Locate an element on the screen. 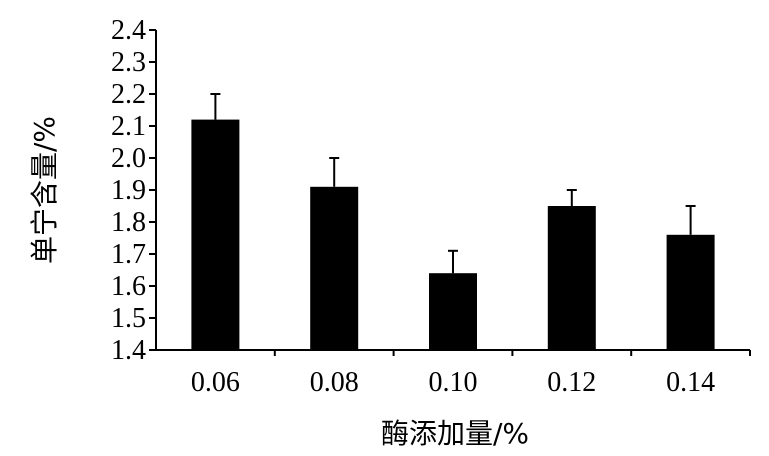  x-tick-label: 0.14 is located at coordinates (690, 382).